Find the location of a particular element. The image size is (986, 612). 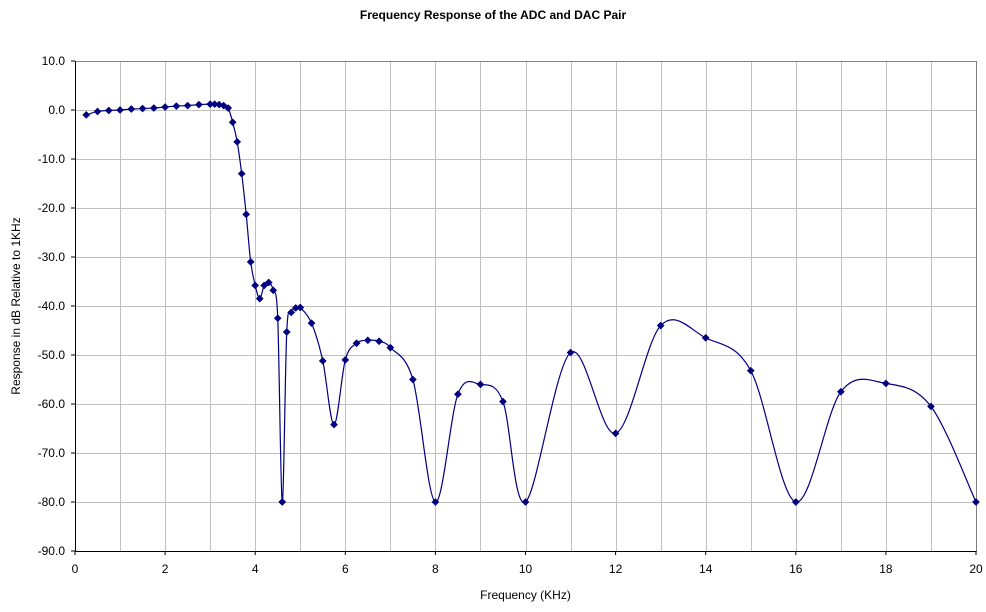

y-axis-title: Response in dB Relative to 1KHz is located at coordinates (16, 305).